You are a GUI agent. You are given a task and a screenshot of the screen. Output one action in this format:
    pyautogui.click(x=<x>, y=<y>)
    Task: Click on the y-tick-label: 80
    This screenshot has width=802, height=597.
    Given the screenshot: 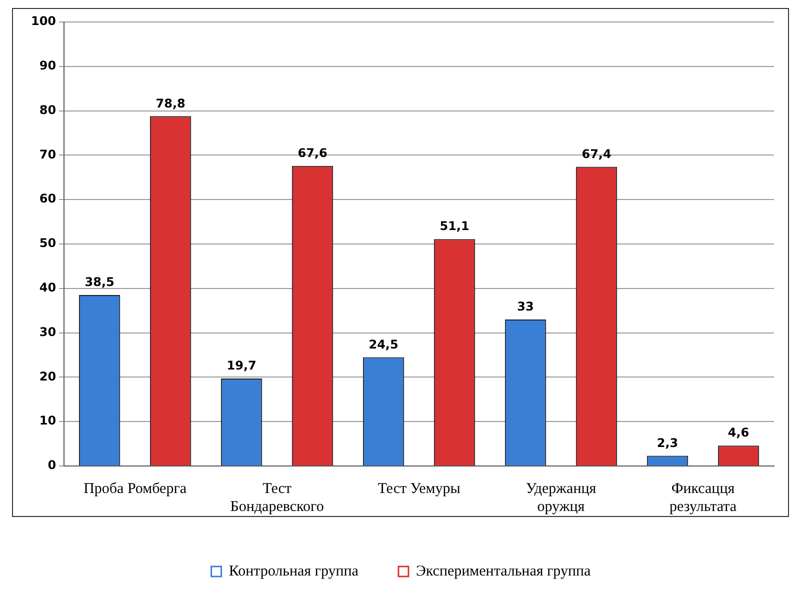 What is the action you would take?
    pyautogui.click(x=47, y=109)
    